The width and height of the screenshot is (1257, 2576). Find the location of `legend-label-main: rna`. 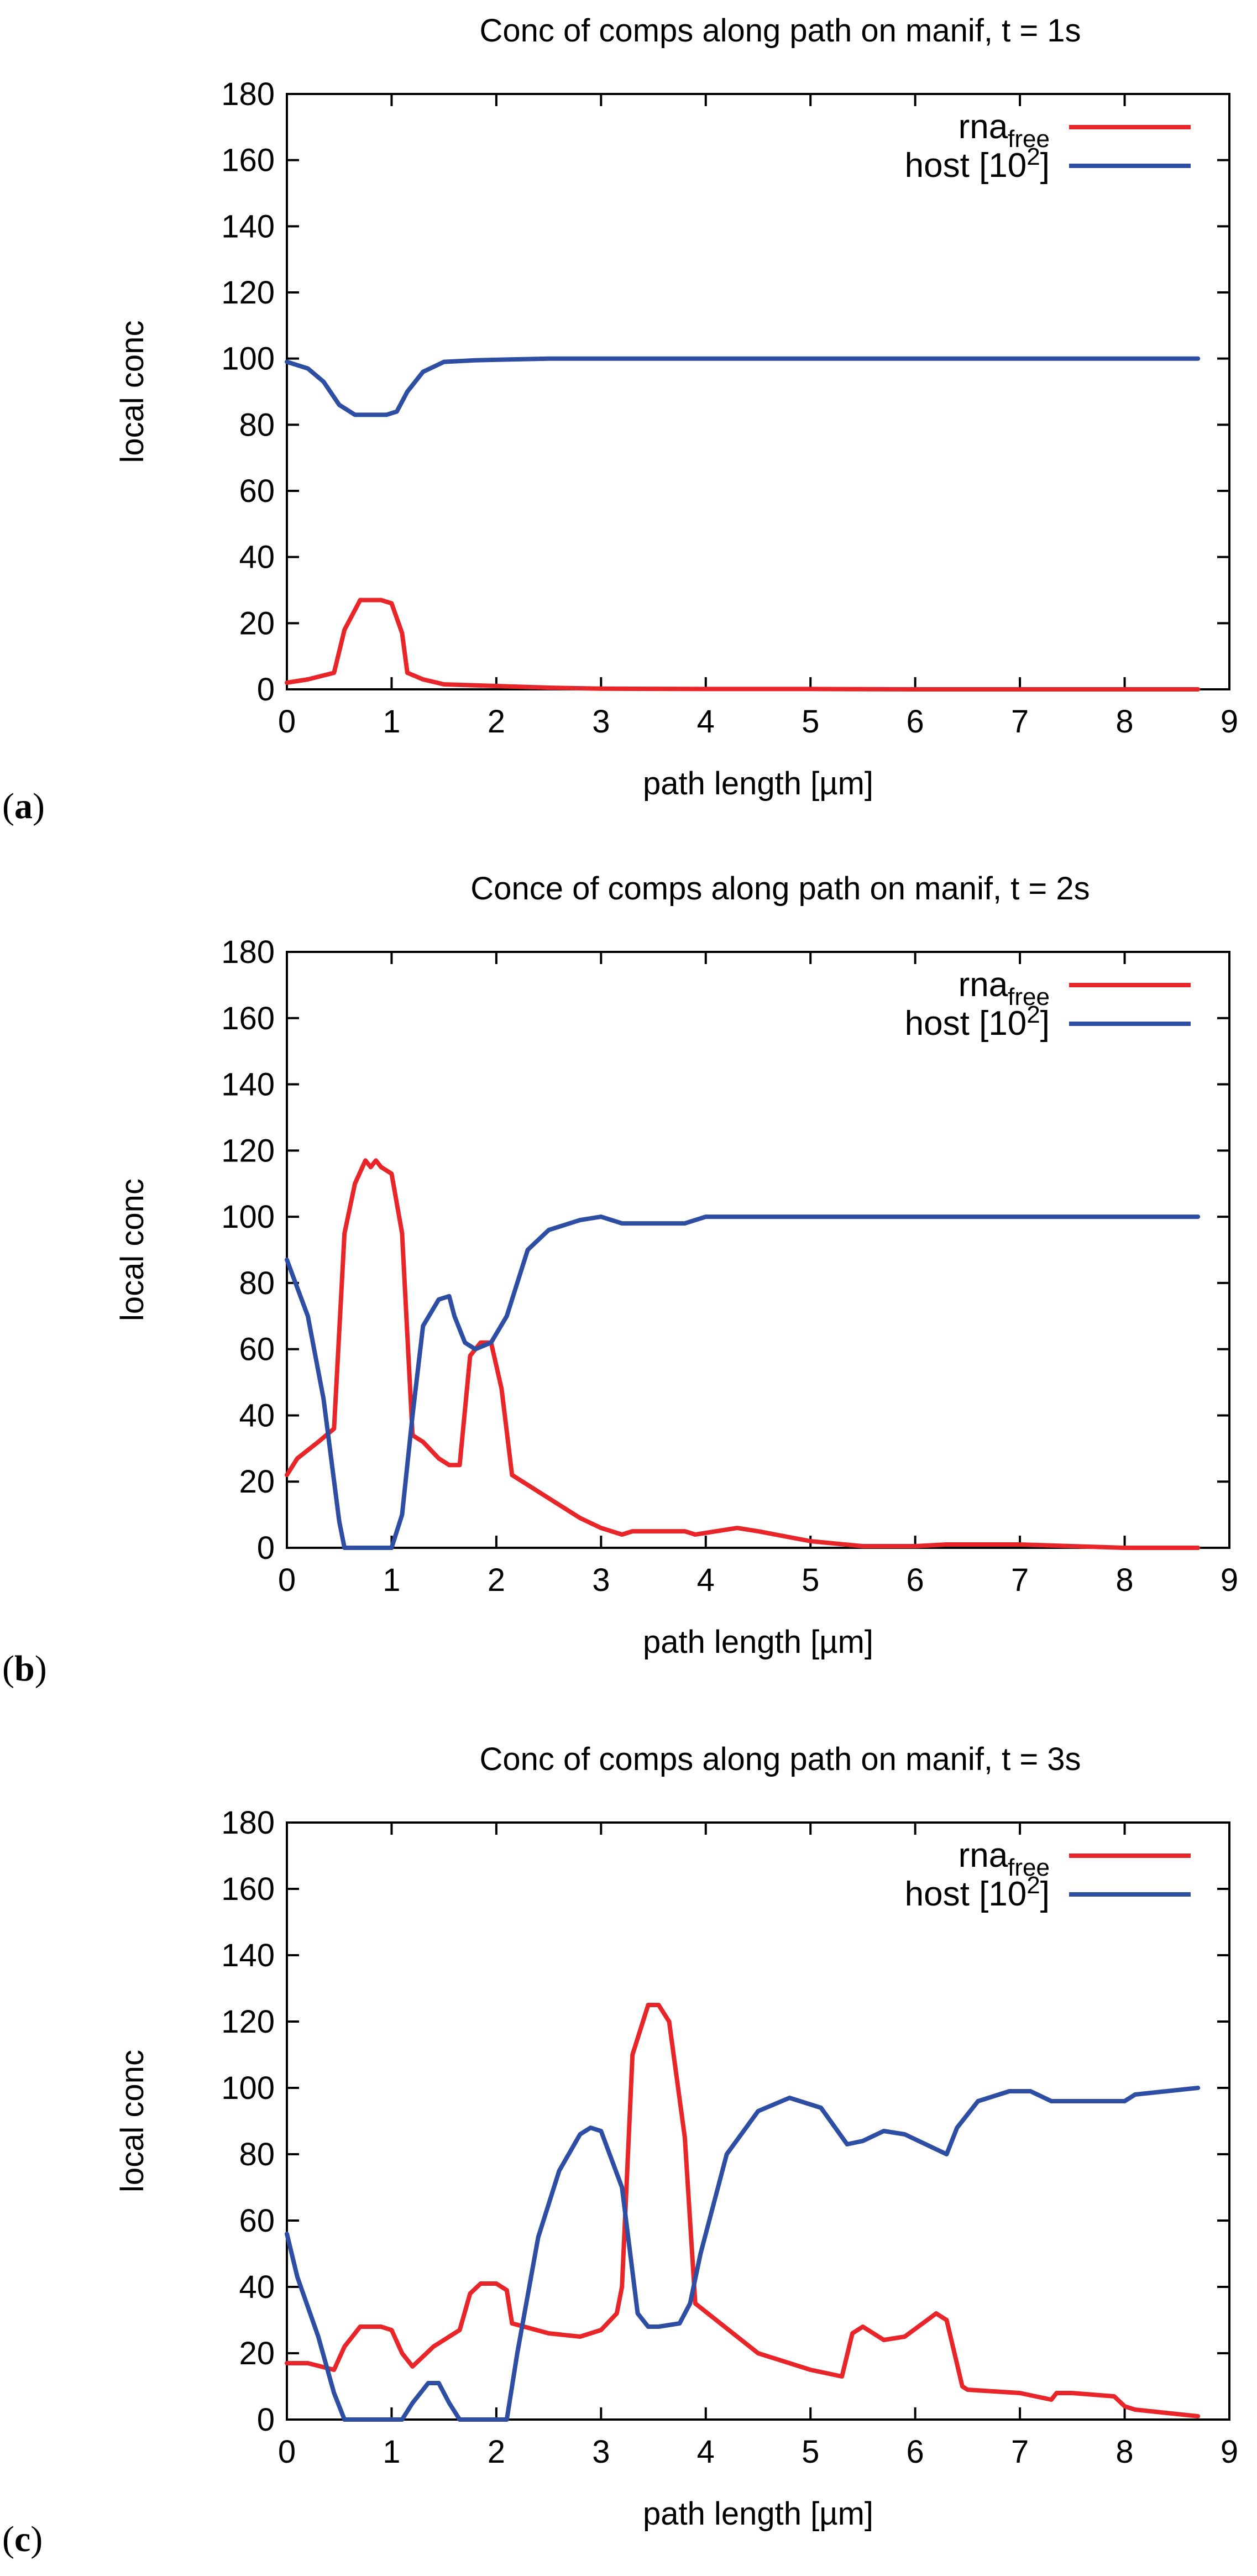

legend-label-main: rna is located at coordinates (983, 1855).